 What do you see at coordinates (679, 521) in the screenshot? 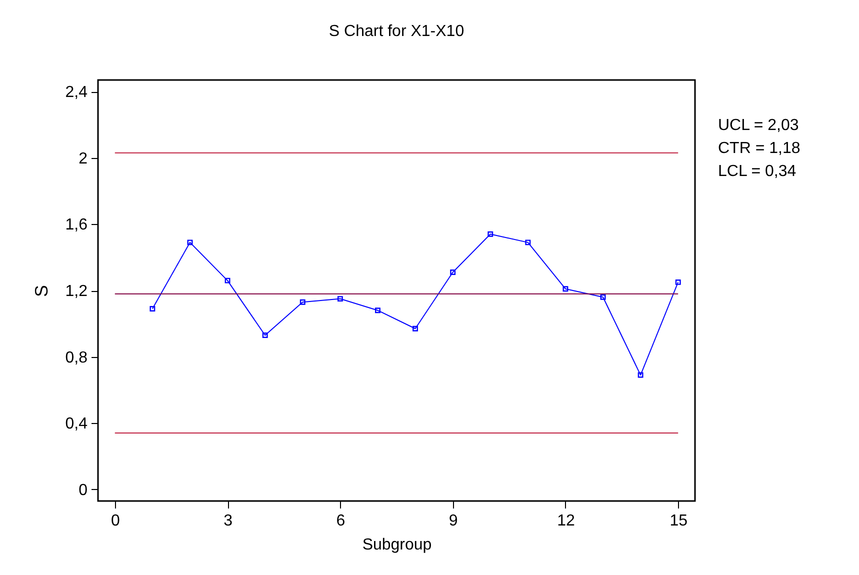
I see `x-tick-label: 15` at bounding box center [679, 521].